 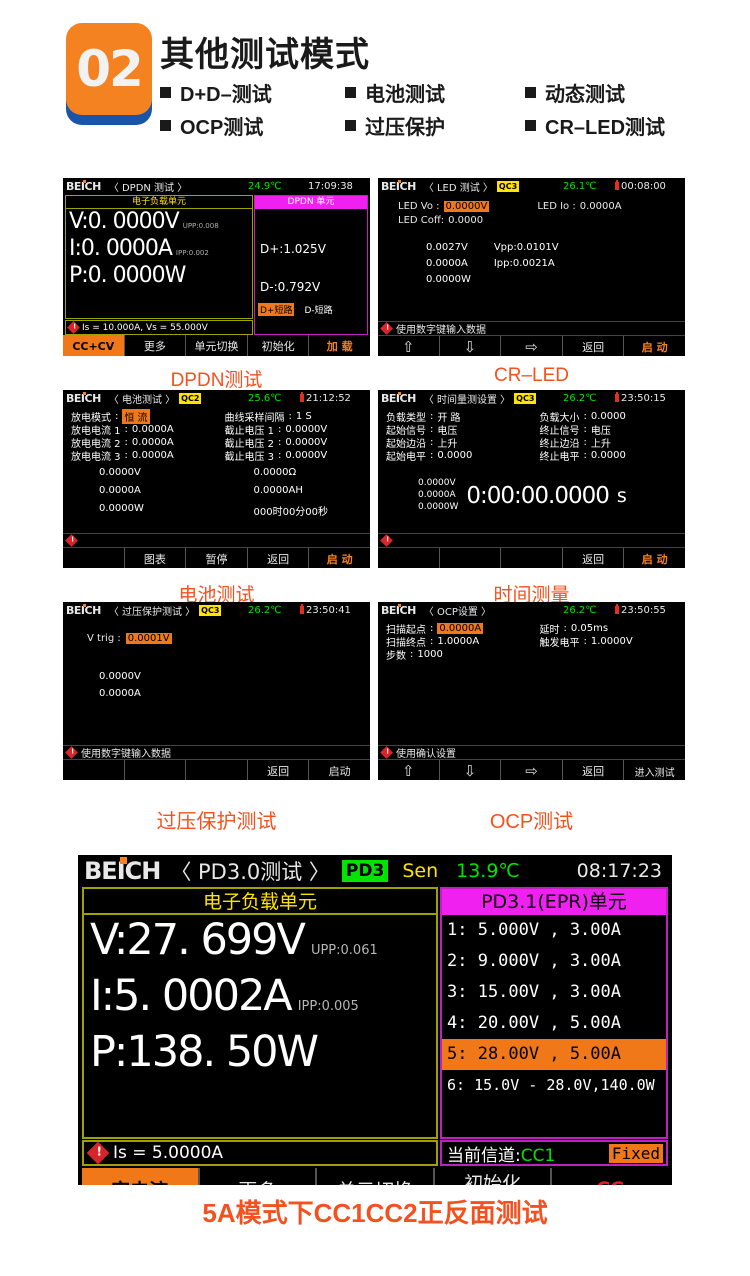 I want to click on softkey-enter-test: 进入测试, so click(x=654, y=773).